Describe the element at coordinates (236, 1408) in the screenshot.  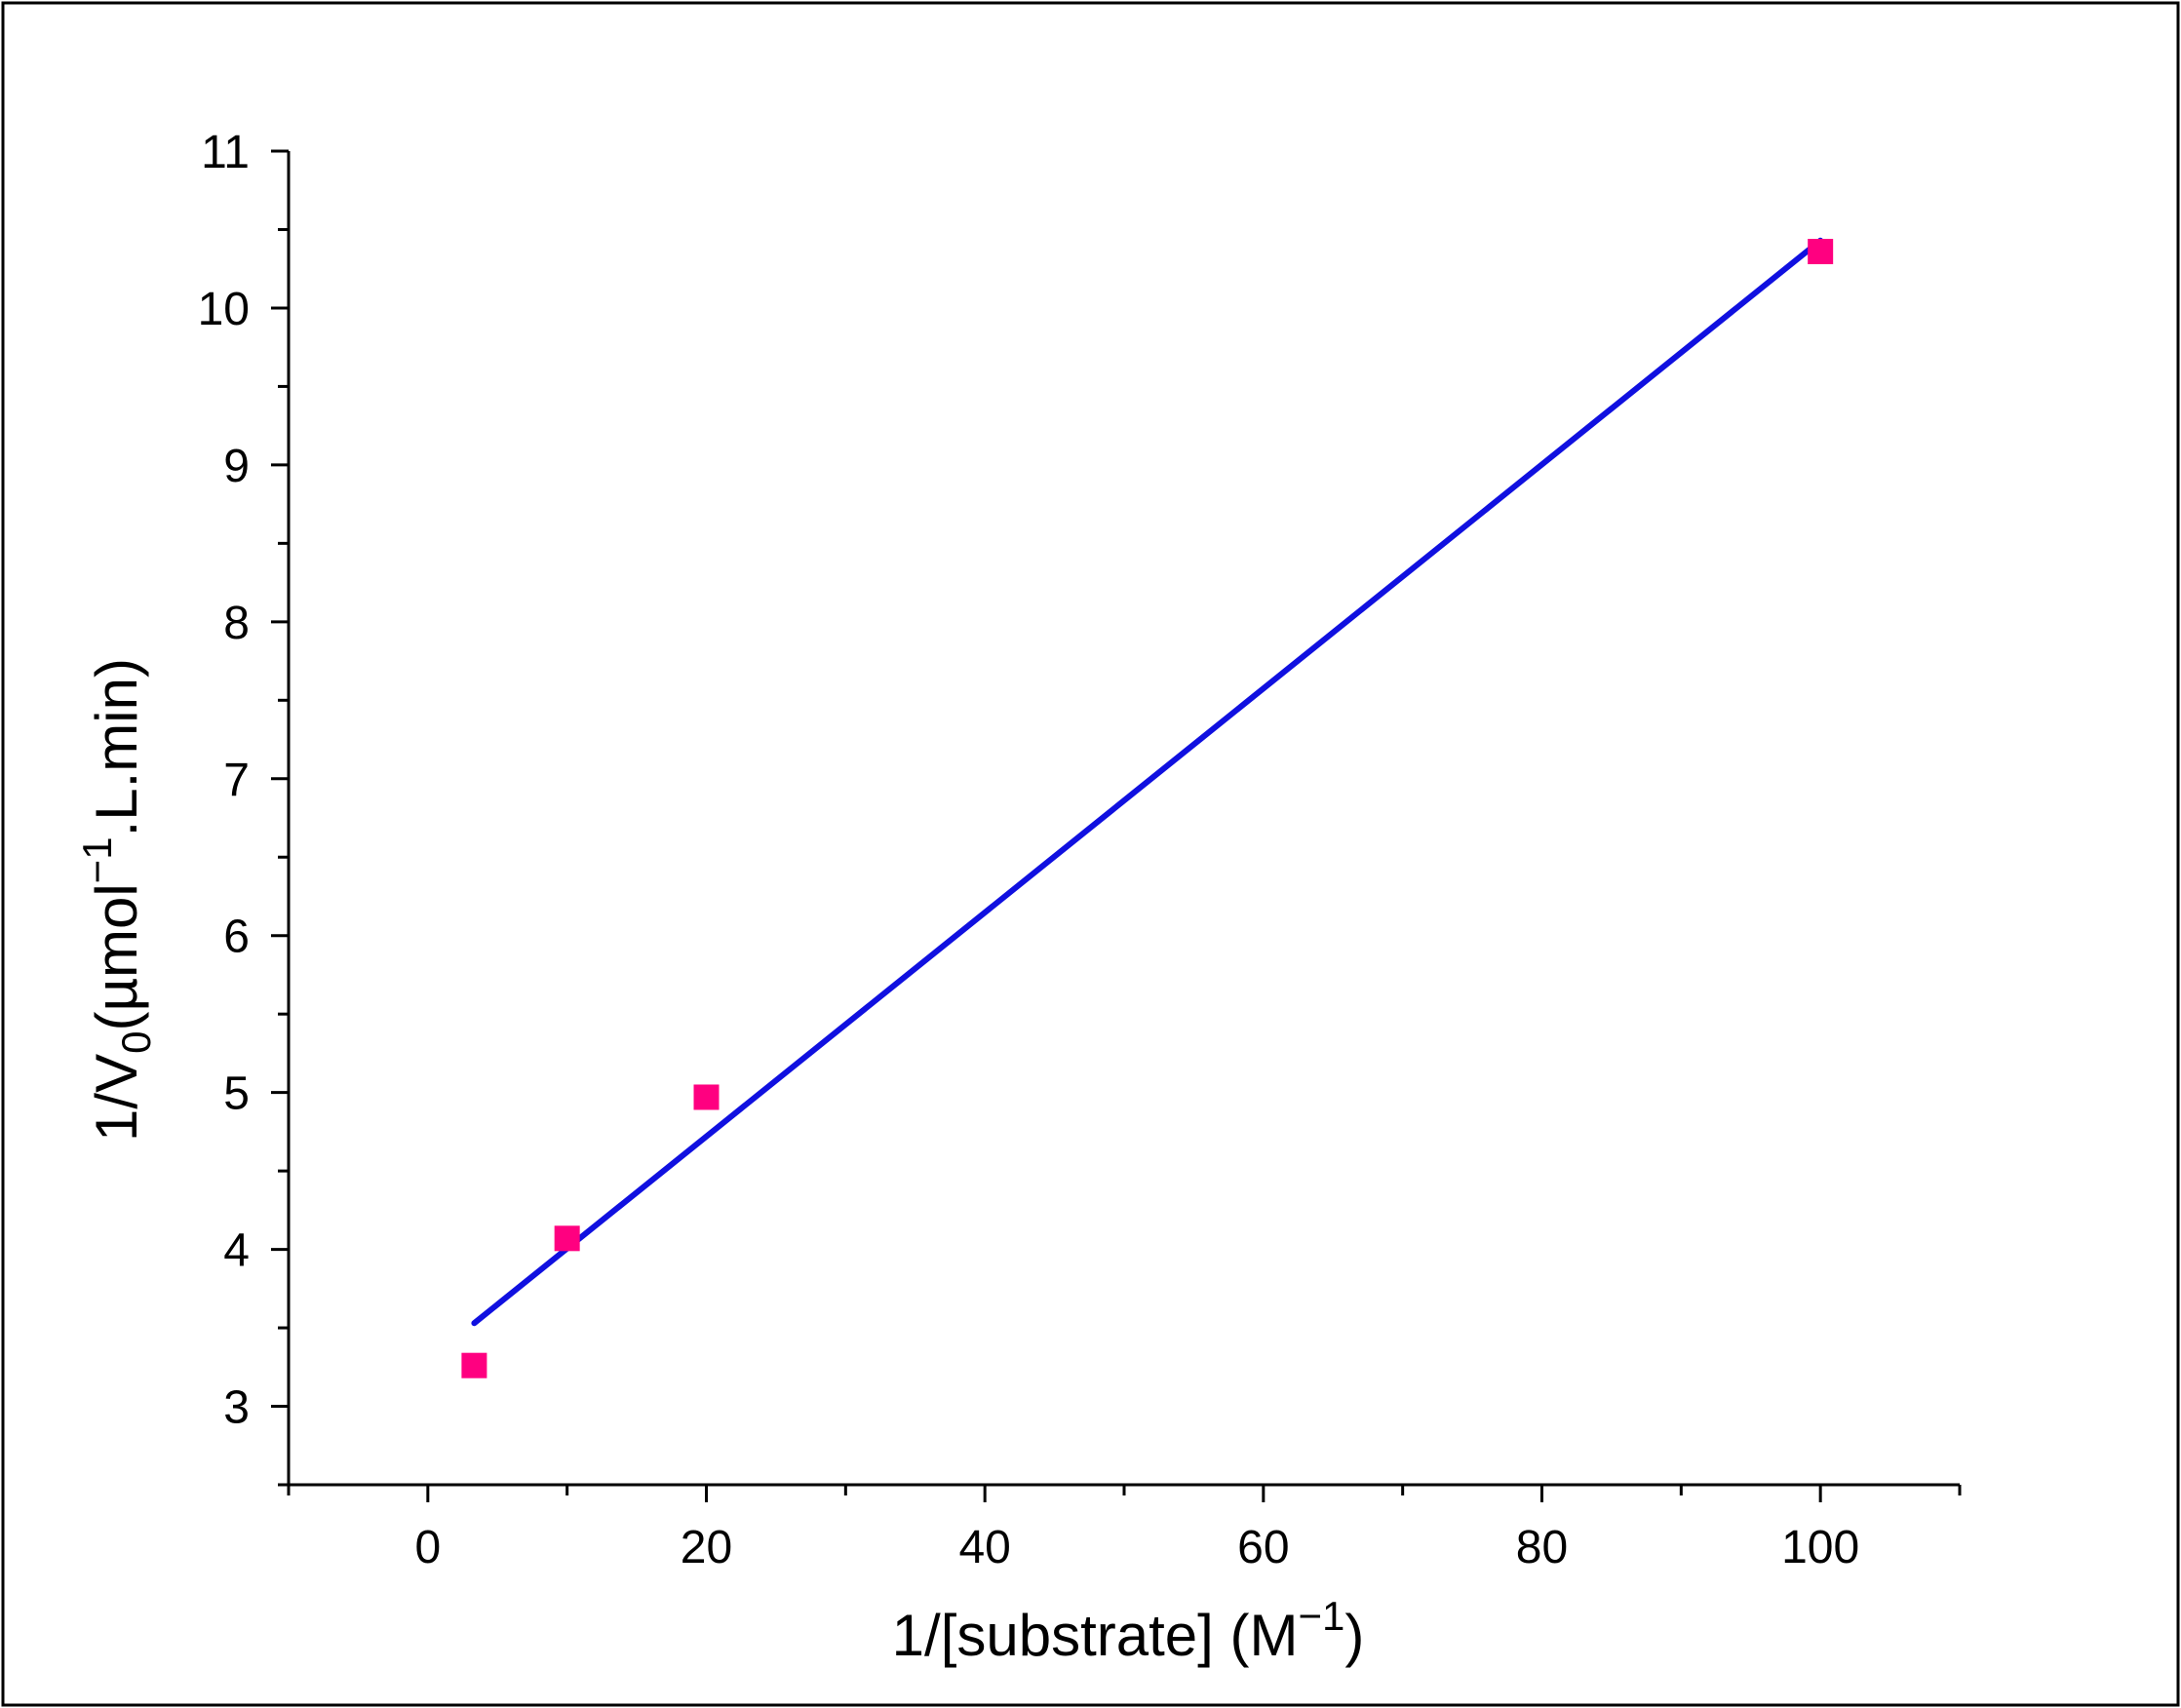
I see `y-tick-label: 3` at that location.